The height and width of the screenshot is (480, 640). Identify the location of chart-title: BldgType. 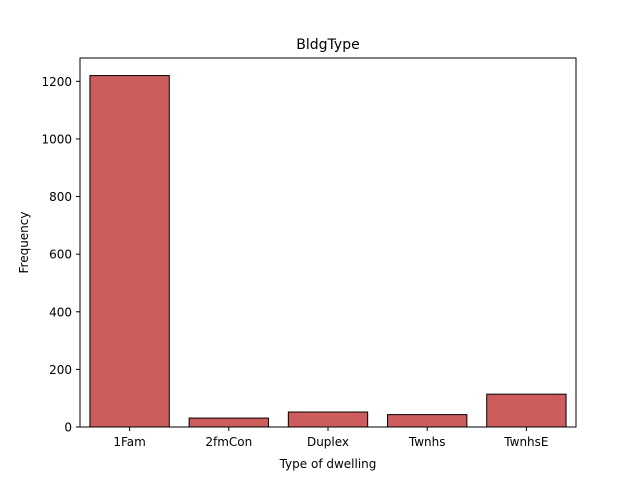
(327, 45).